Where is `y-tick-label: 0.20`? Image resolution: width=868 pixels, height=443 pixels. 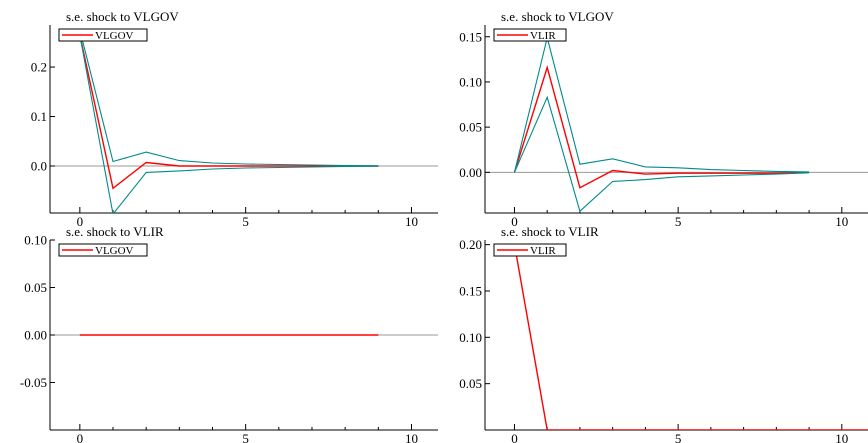 y-tick-label: 0.20 is located at coordinates (470, 244).